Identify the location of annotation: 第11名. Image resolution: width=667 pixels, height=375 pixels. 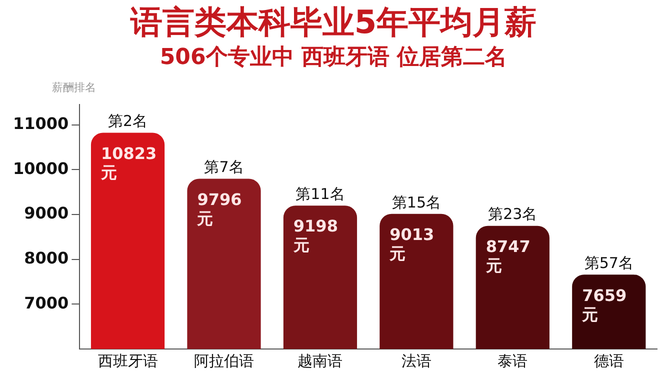
(320, 193).